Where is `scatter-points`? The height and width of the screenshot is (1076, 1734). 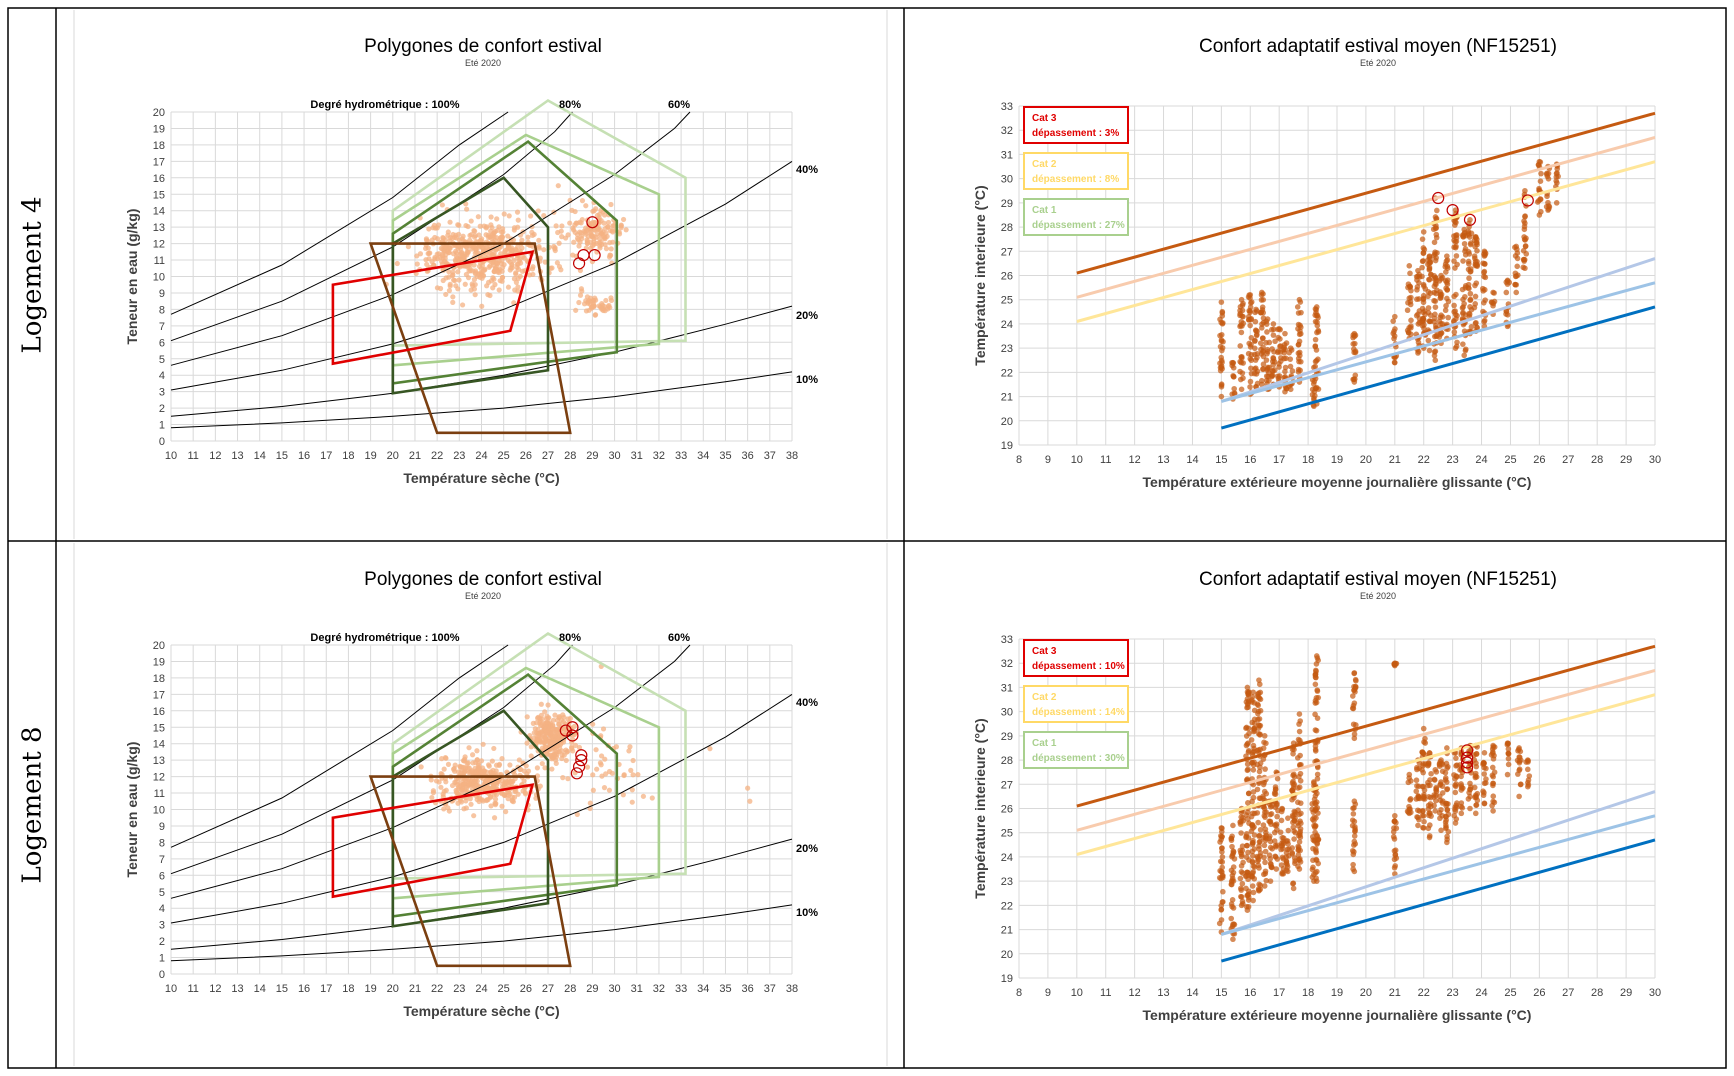
scatter-points is located at coordinates (506, 250).